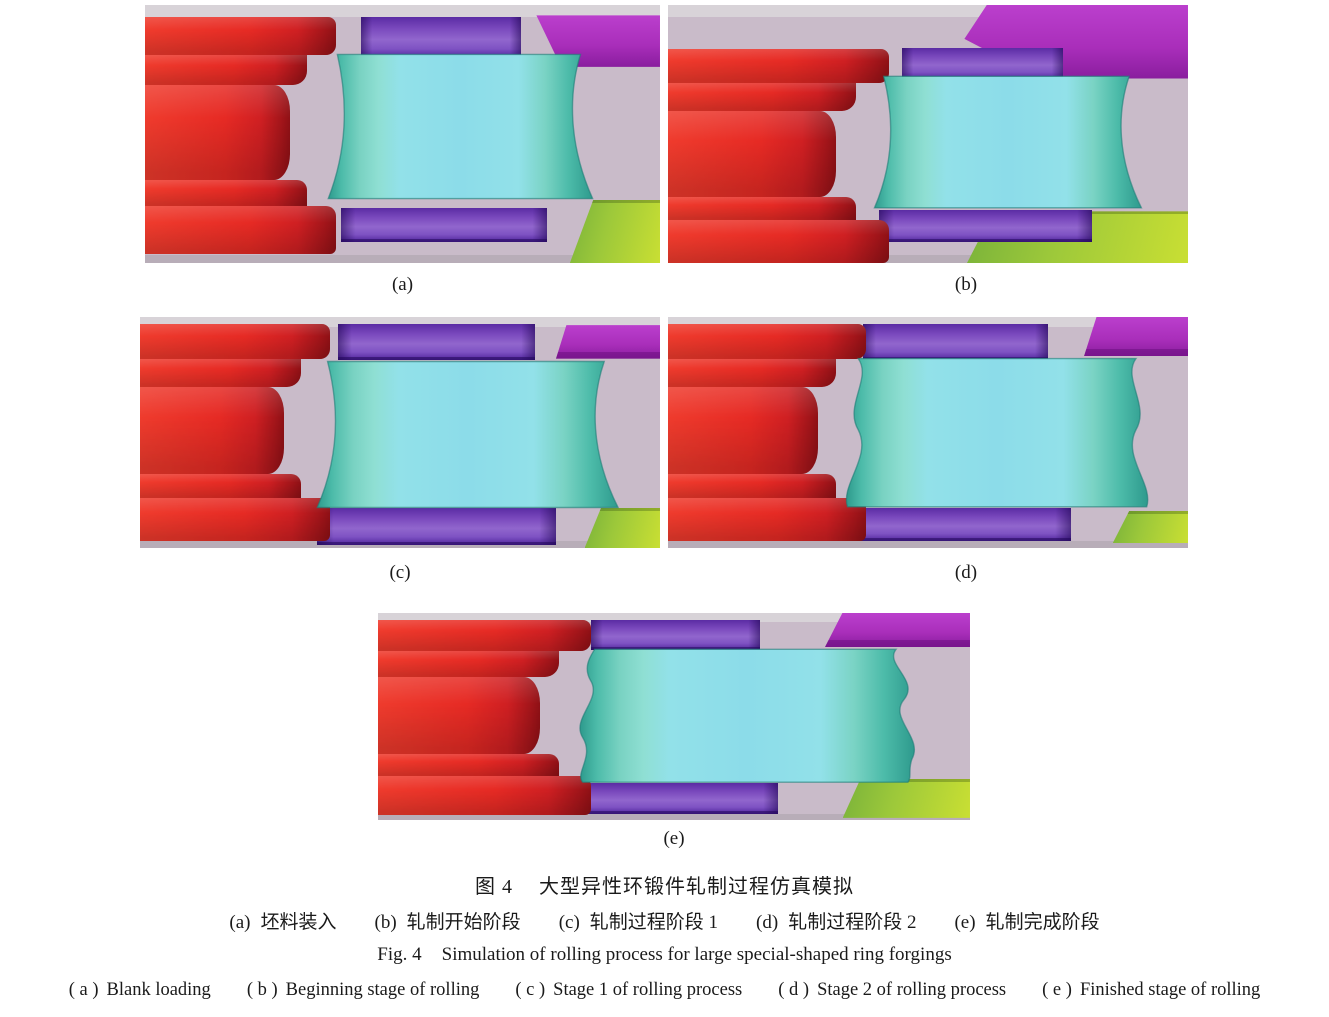 The width and height of the screenshot is (1329, 1017). Describe the element at coordinates (892, 990) in the screenshot. I see `panel-d-caption-en: ( d ) Stage 2 of rolling process` at that location.